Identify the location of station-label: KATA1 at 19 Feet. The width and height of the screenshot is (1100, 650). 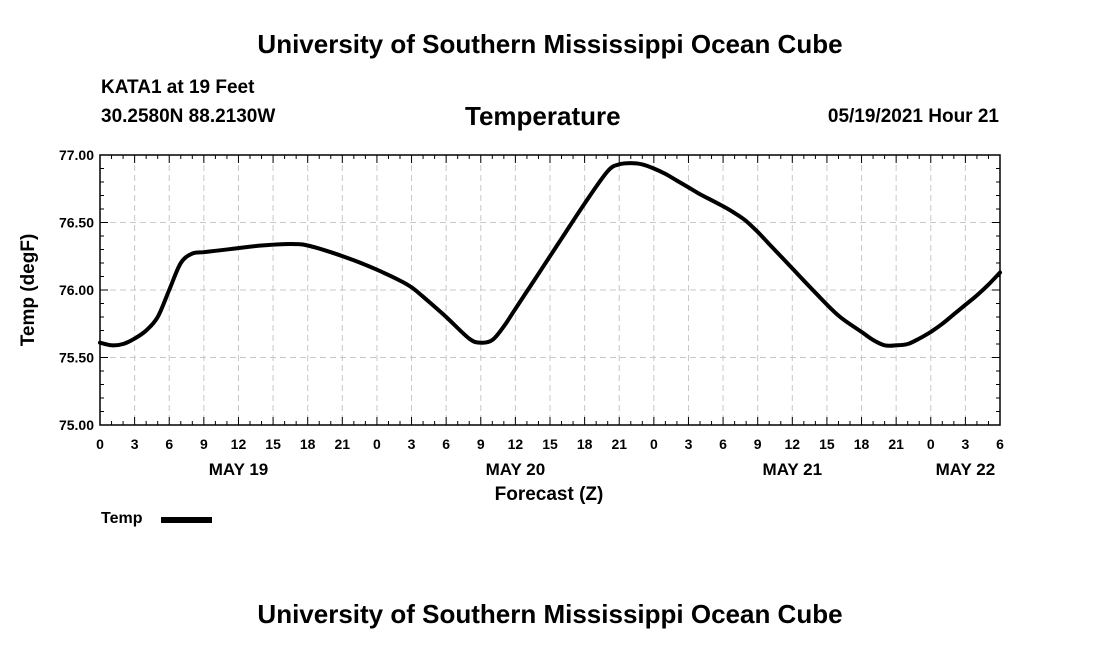
(178, 87).